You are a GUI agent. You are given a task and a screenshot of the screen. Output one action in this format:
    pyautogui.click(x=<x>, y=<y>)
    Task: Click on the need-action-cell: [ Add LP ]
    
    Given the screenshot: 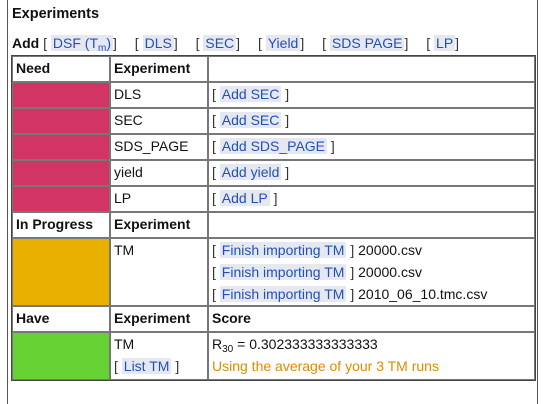 What is the action you would take?
    pyautogui.click(x=371, y=199)
    